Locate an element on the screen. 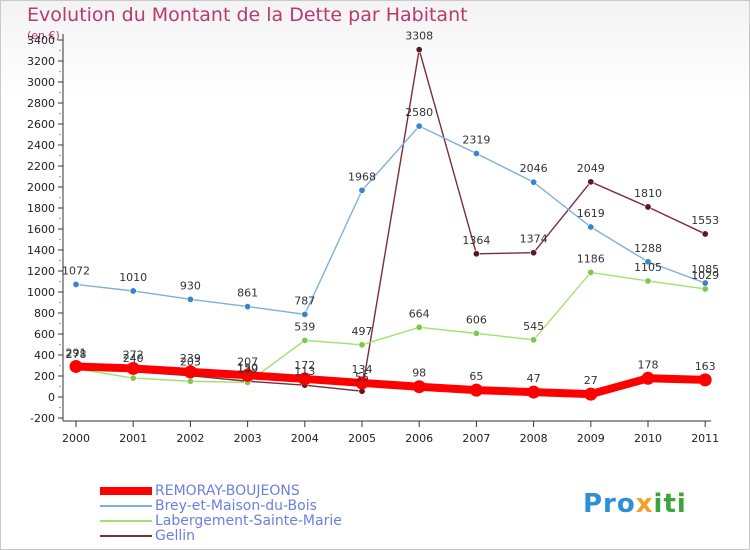 This screenshot has height=550, width=750. legend-label: Brey-et-Maison-du-Bois is located at coordinates (236, 506).